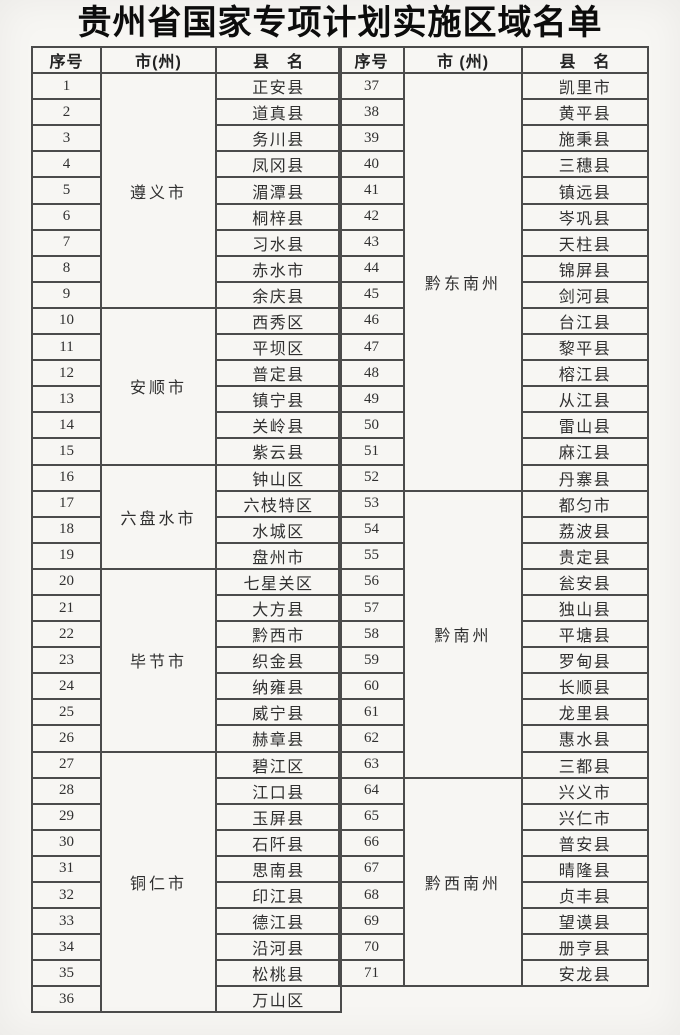 The image size is (680, 1035). I want to click on city-prefecture-cell: 安顺市, so click(158, 386).